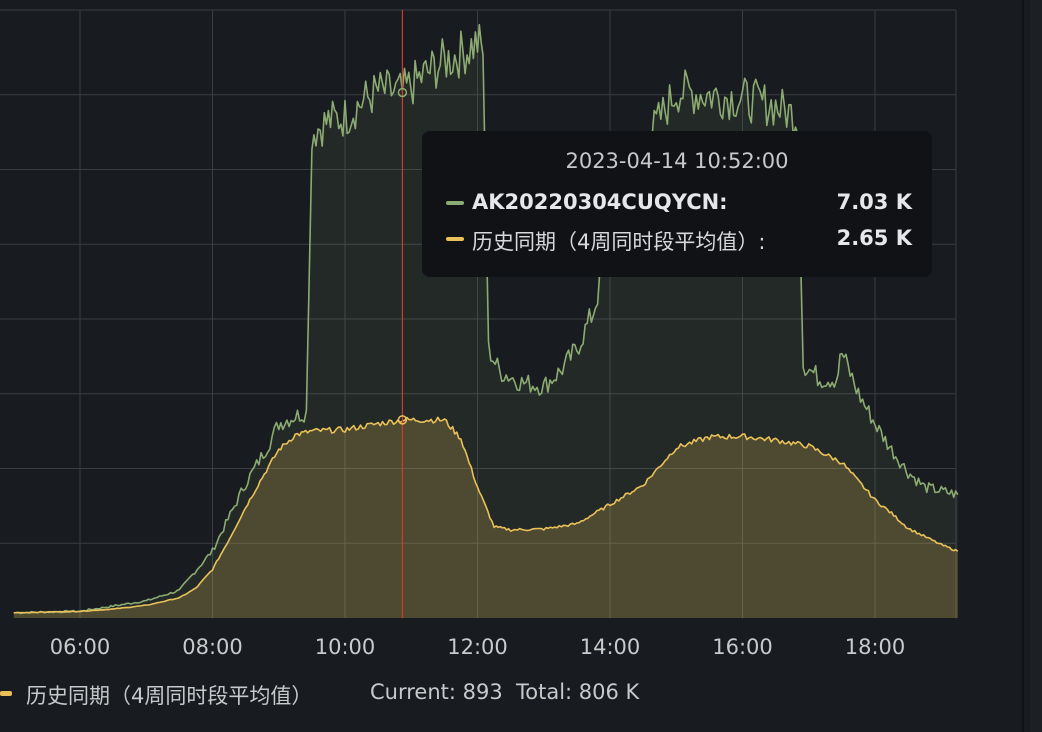  What do you see at coordinates (600, 202) in the screenshot?
I see `tooltip-series-name: AK20220304CUQYCN:` at bounding box center [600, 202].